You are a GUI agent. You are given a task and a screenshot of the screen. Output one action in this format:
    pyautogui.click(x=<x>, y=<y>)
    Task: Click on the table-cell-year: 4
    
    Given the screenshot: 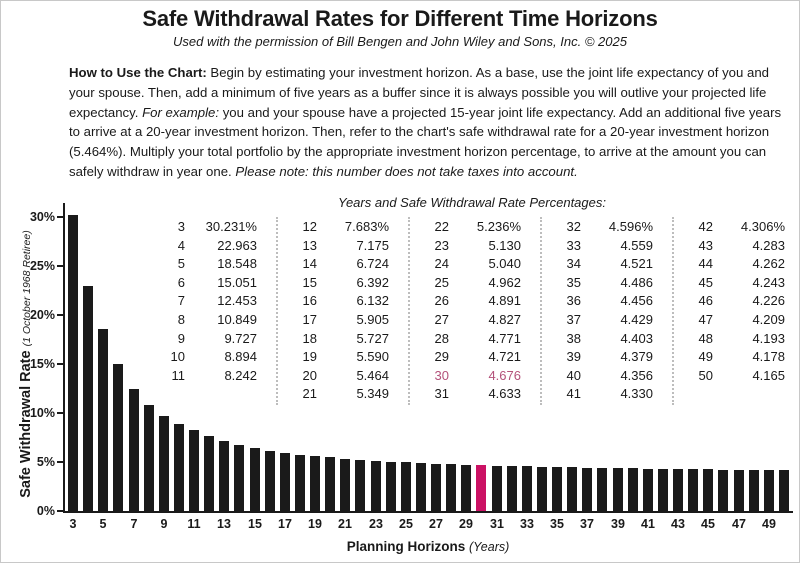 What is the action you would take?
    pyautogui.click(x=181, y=245)
    